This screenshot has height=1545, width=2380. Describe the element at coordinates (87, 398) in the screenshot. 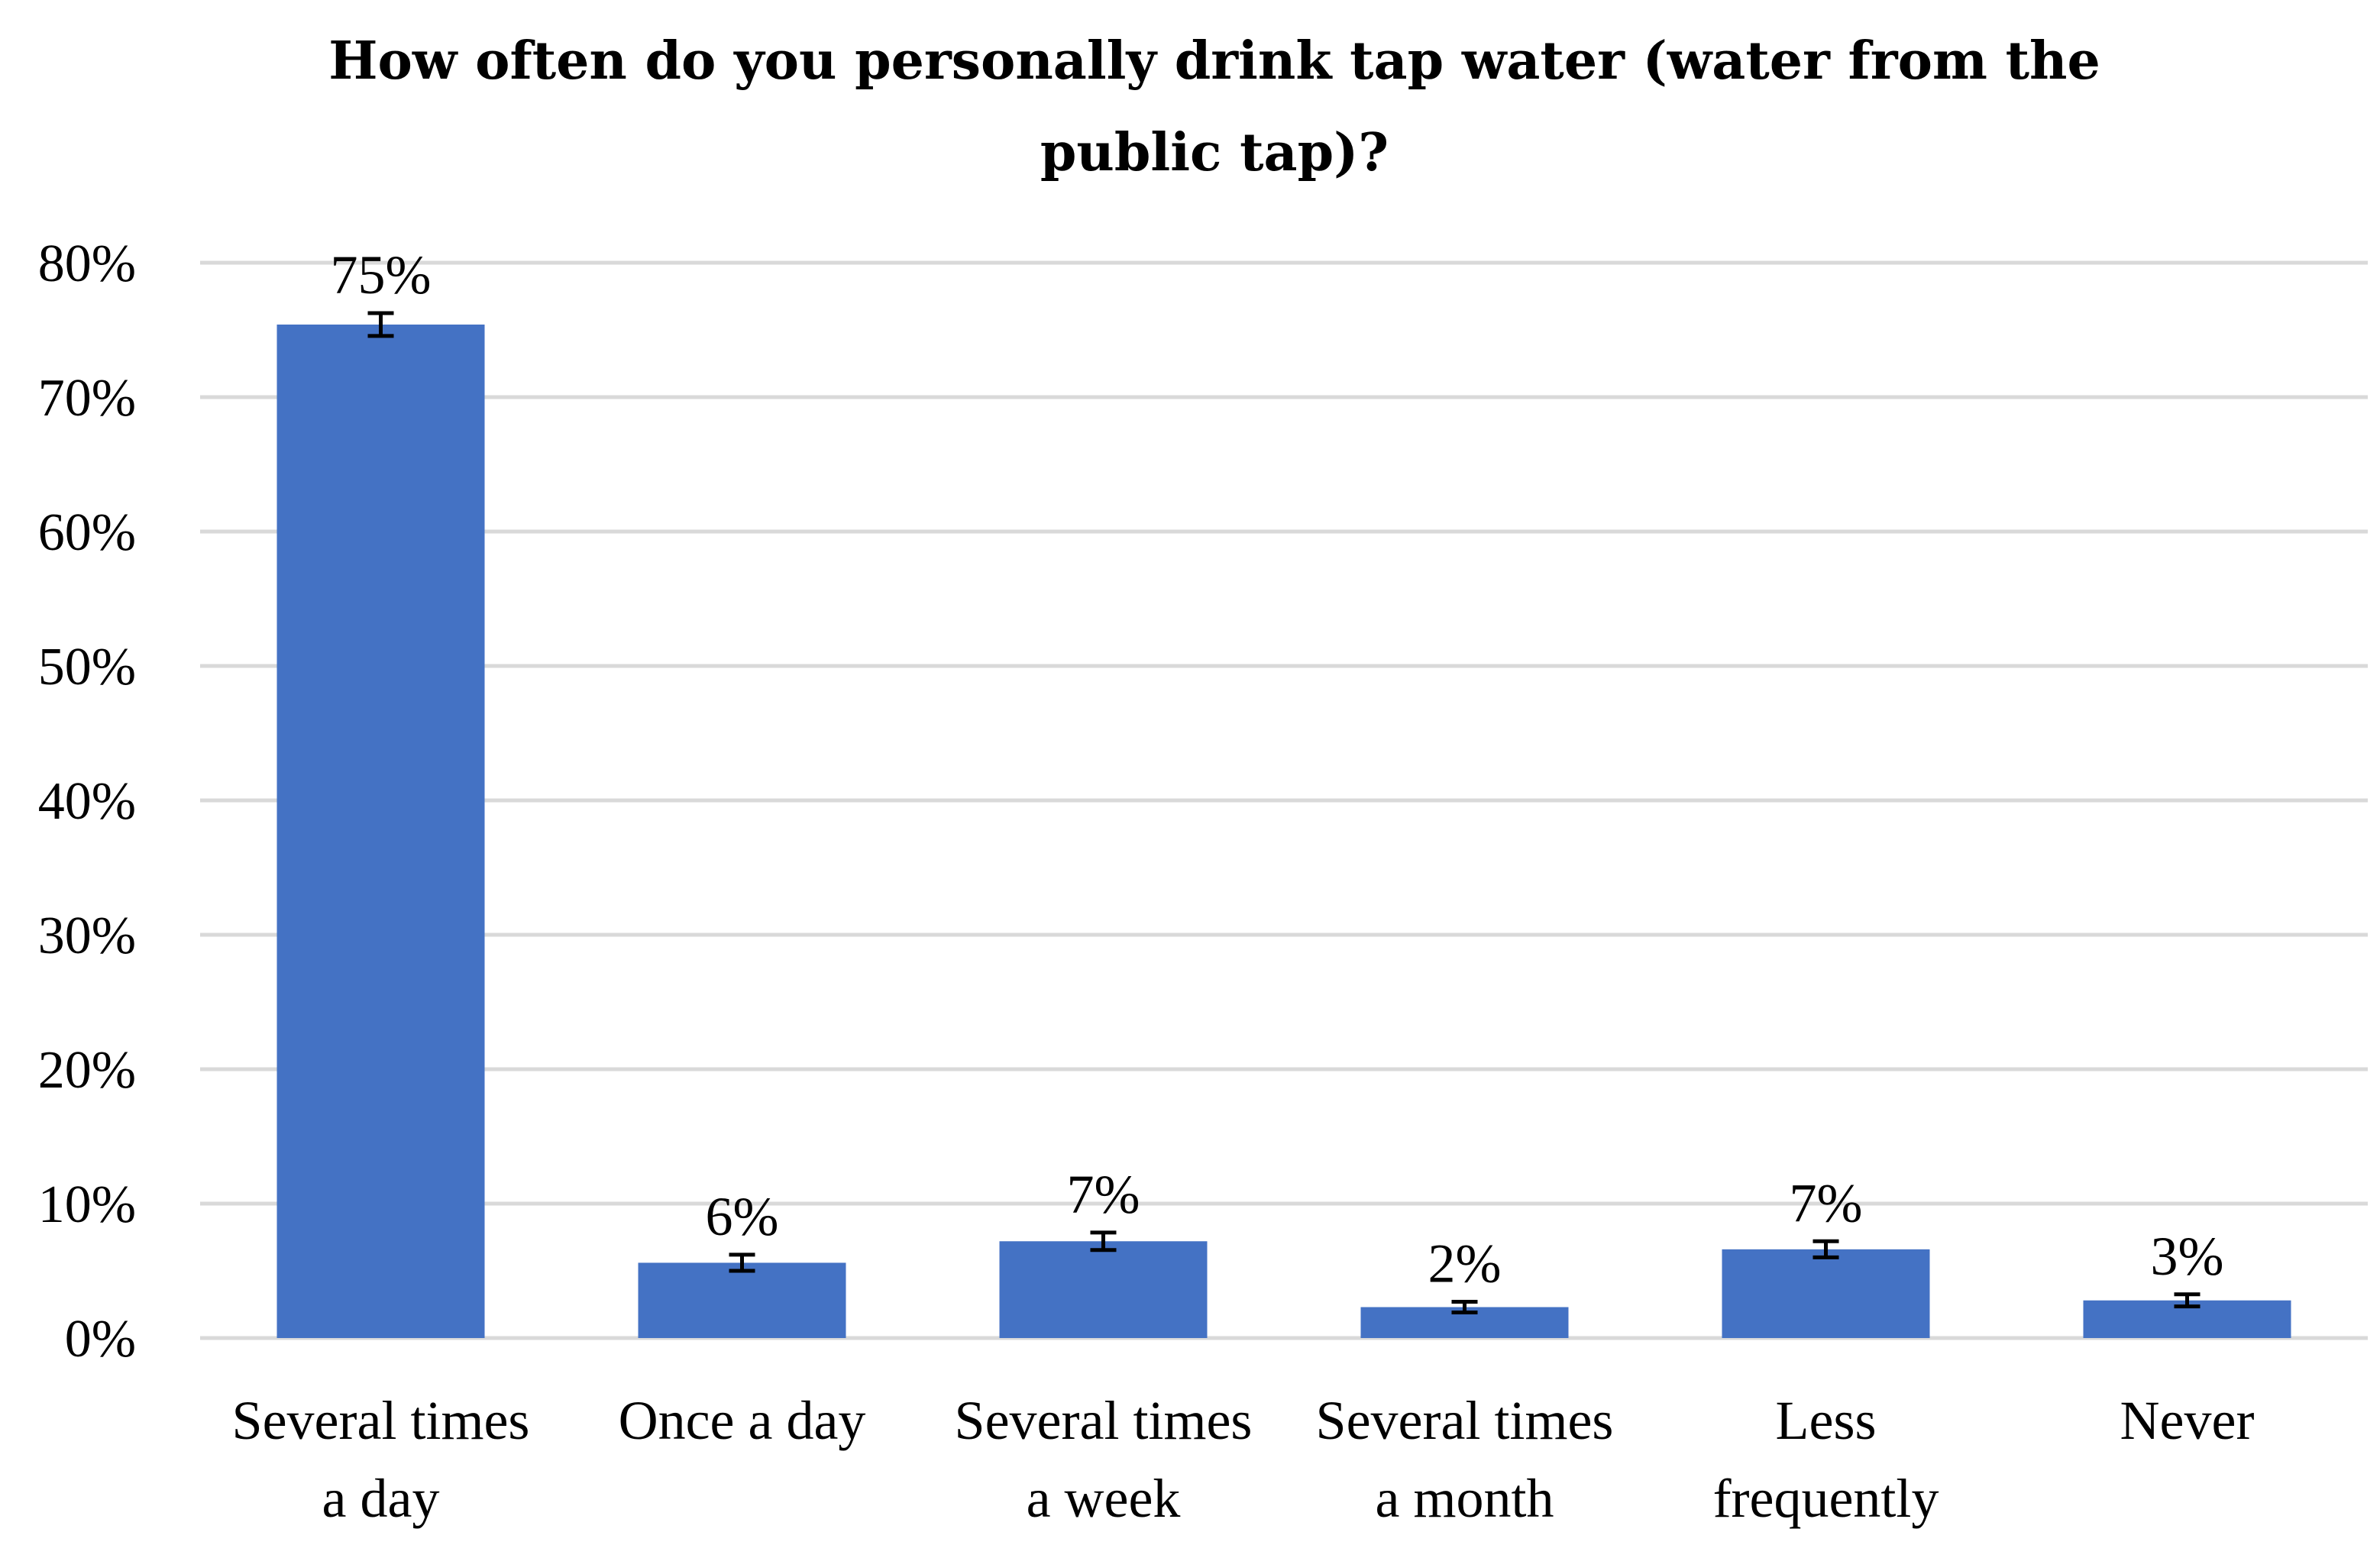

I see `y-tick-label: 70%` at that location.